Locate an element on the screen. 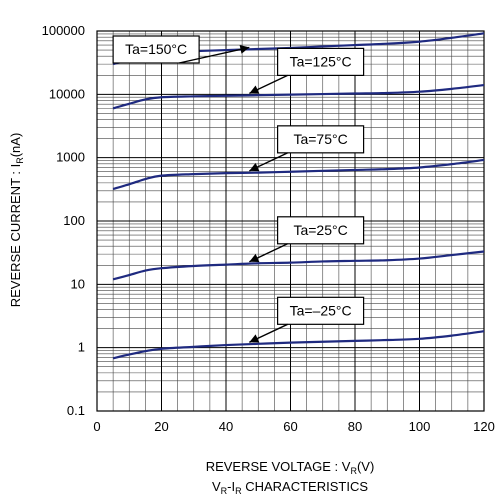 The image size is (501, 504). x-tick-label: 80 is located at coordinates (355, 426).